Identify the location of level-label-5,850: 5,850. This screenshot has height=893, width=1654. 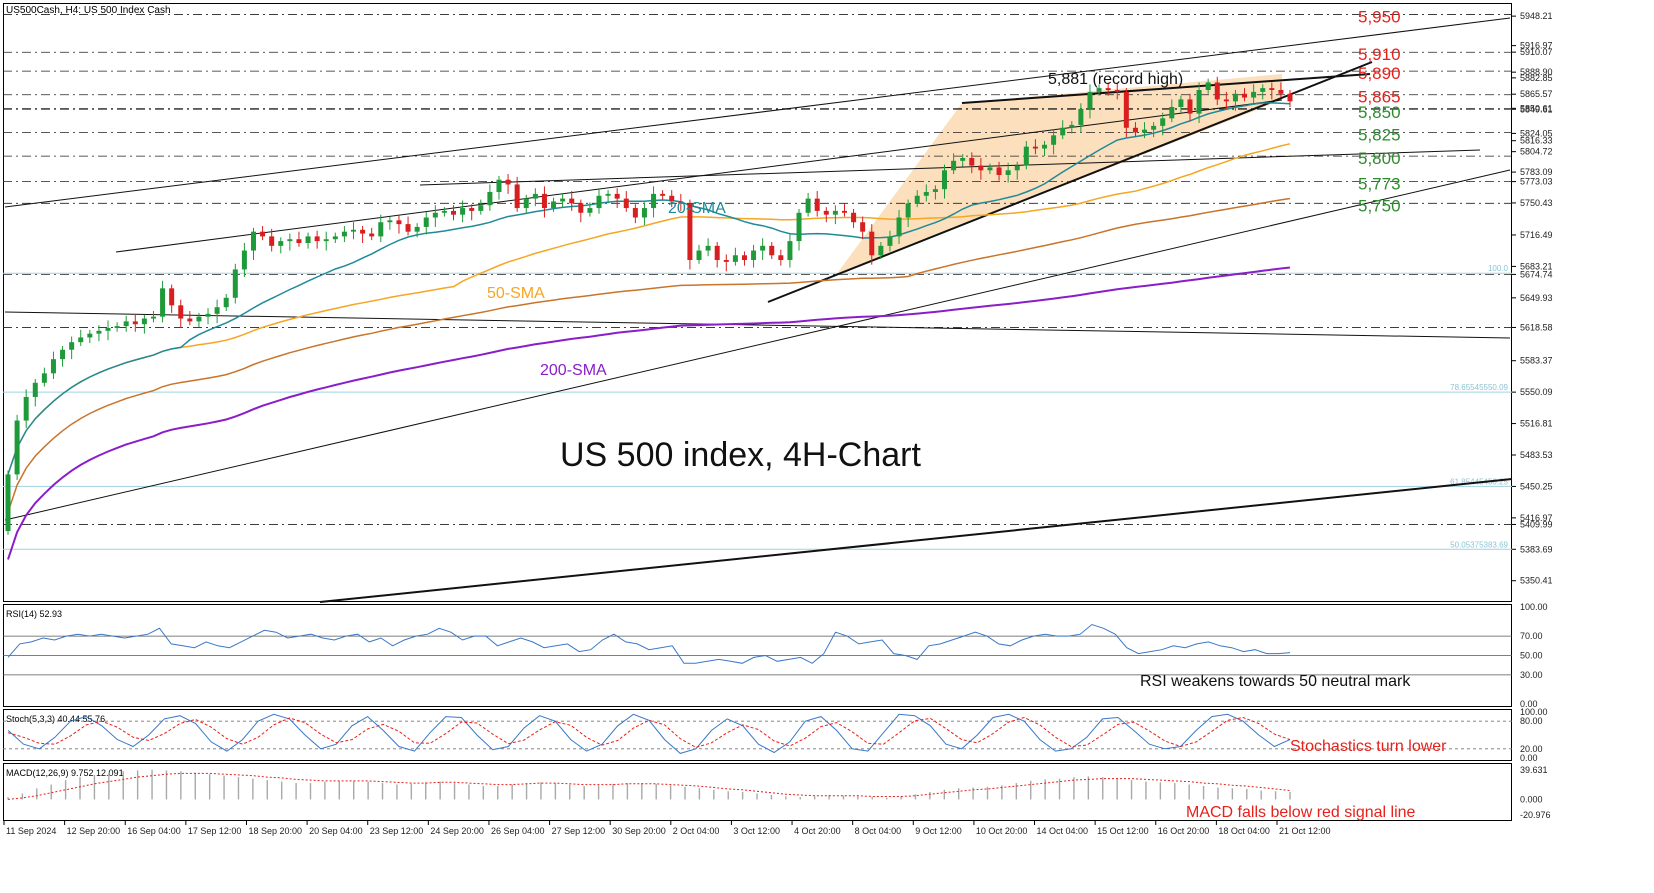
(1379, 112).